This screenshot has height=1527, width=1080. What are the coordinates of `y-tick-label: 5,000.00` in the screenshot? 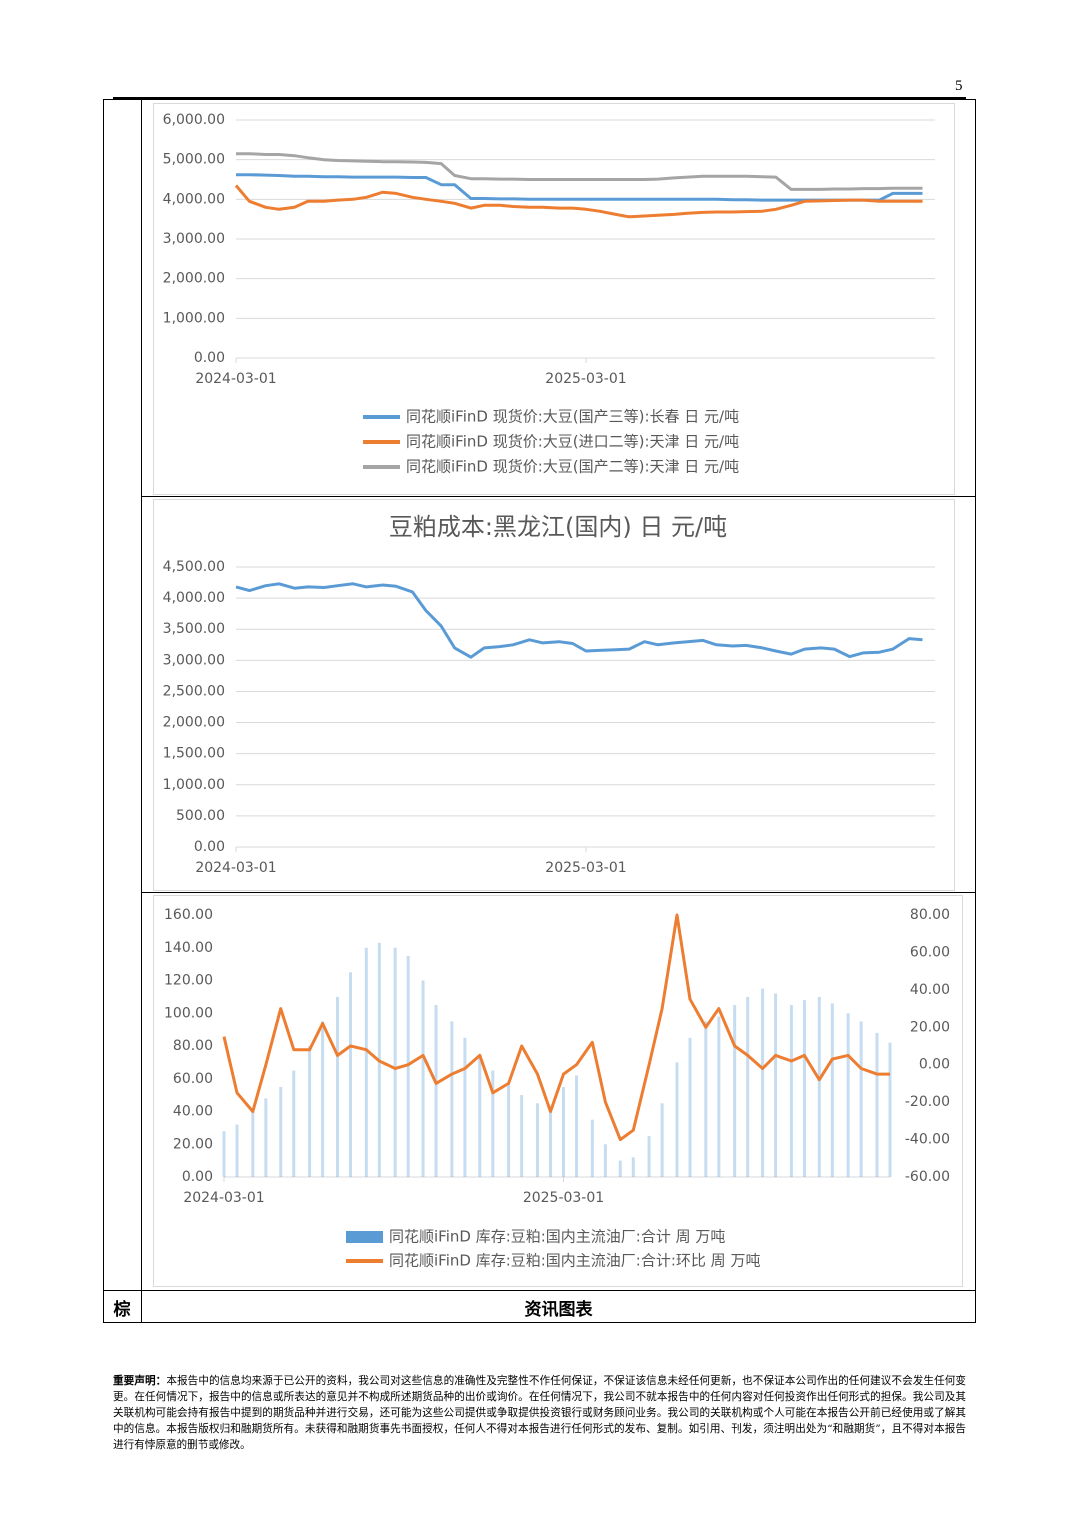 It's located at (194, 160).